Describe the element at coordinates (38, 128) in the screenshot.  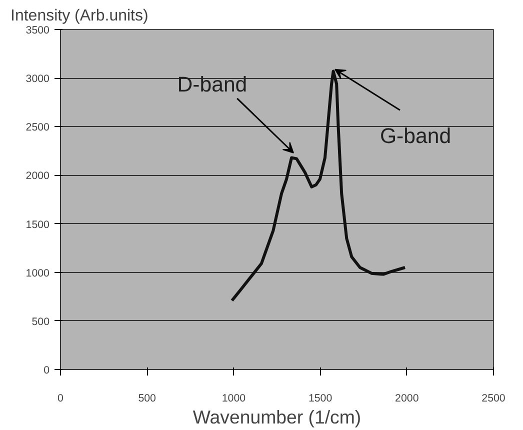
I see `y-tick-label: 2500` at that location.